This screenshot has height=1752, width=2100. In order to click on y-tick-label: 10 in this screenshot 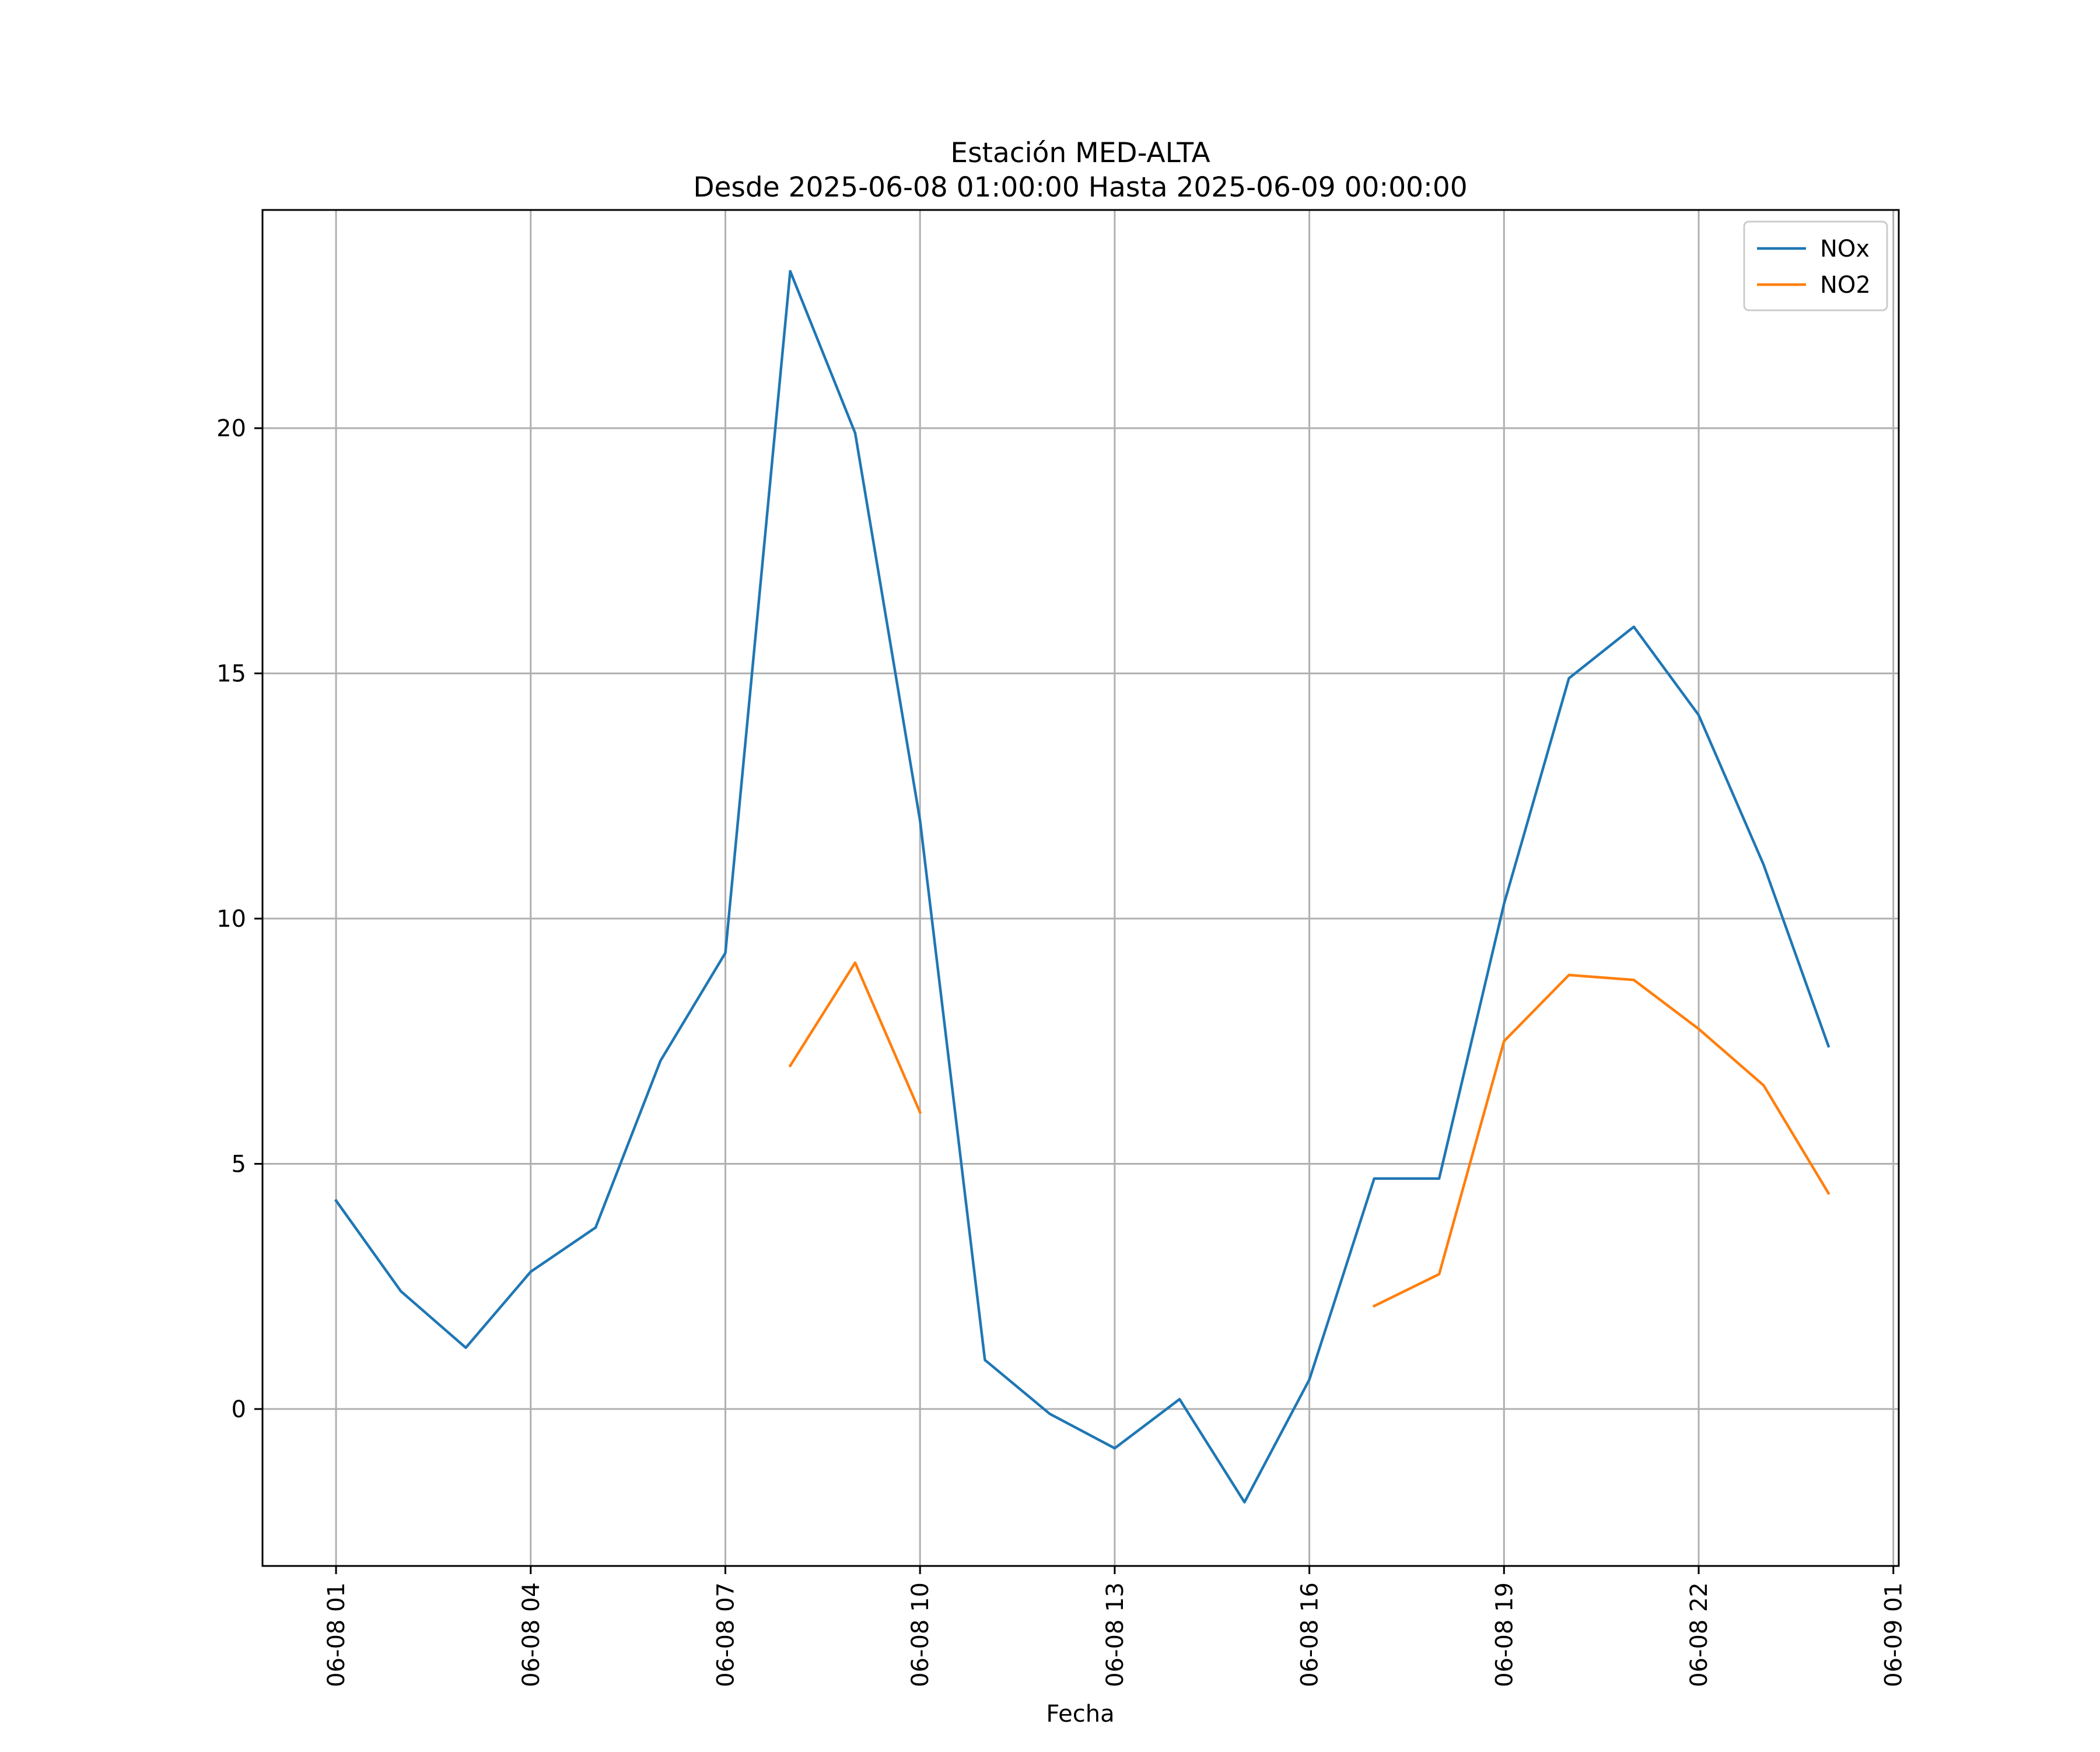, I will do `click(231, 920)`.